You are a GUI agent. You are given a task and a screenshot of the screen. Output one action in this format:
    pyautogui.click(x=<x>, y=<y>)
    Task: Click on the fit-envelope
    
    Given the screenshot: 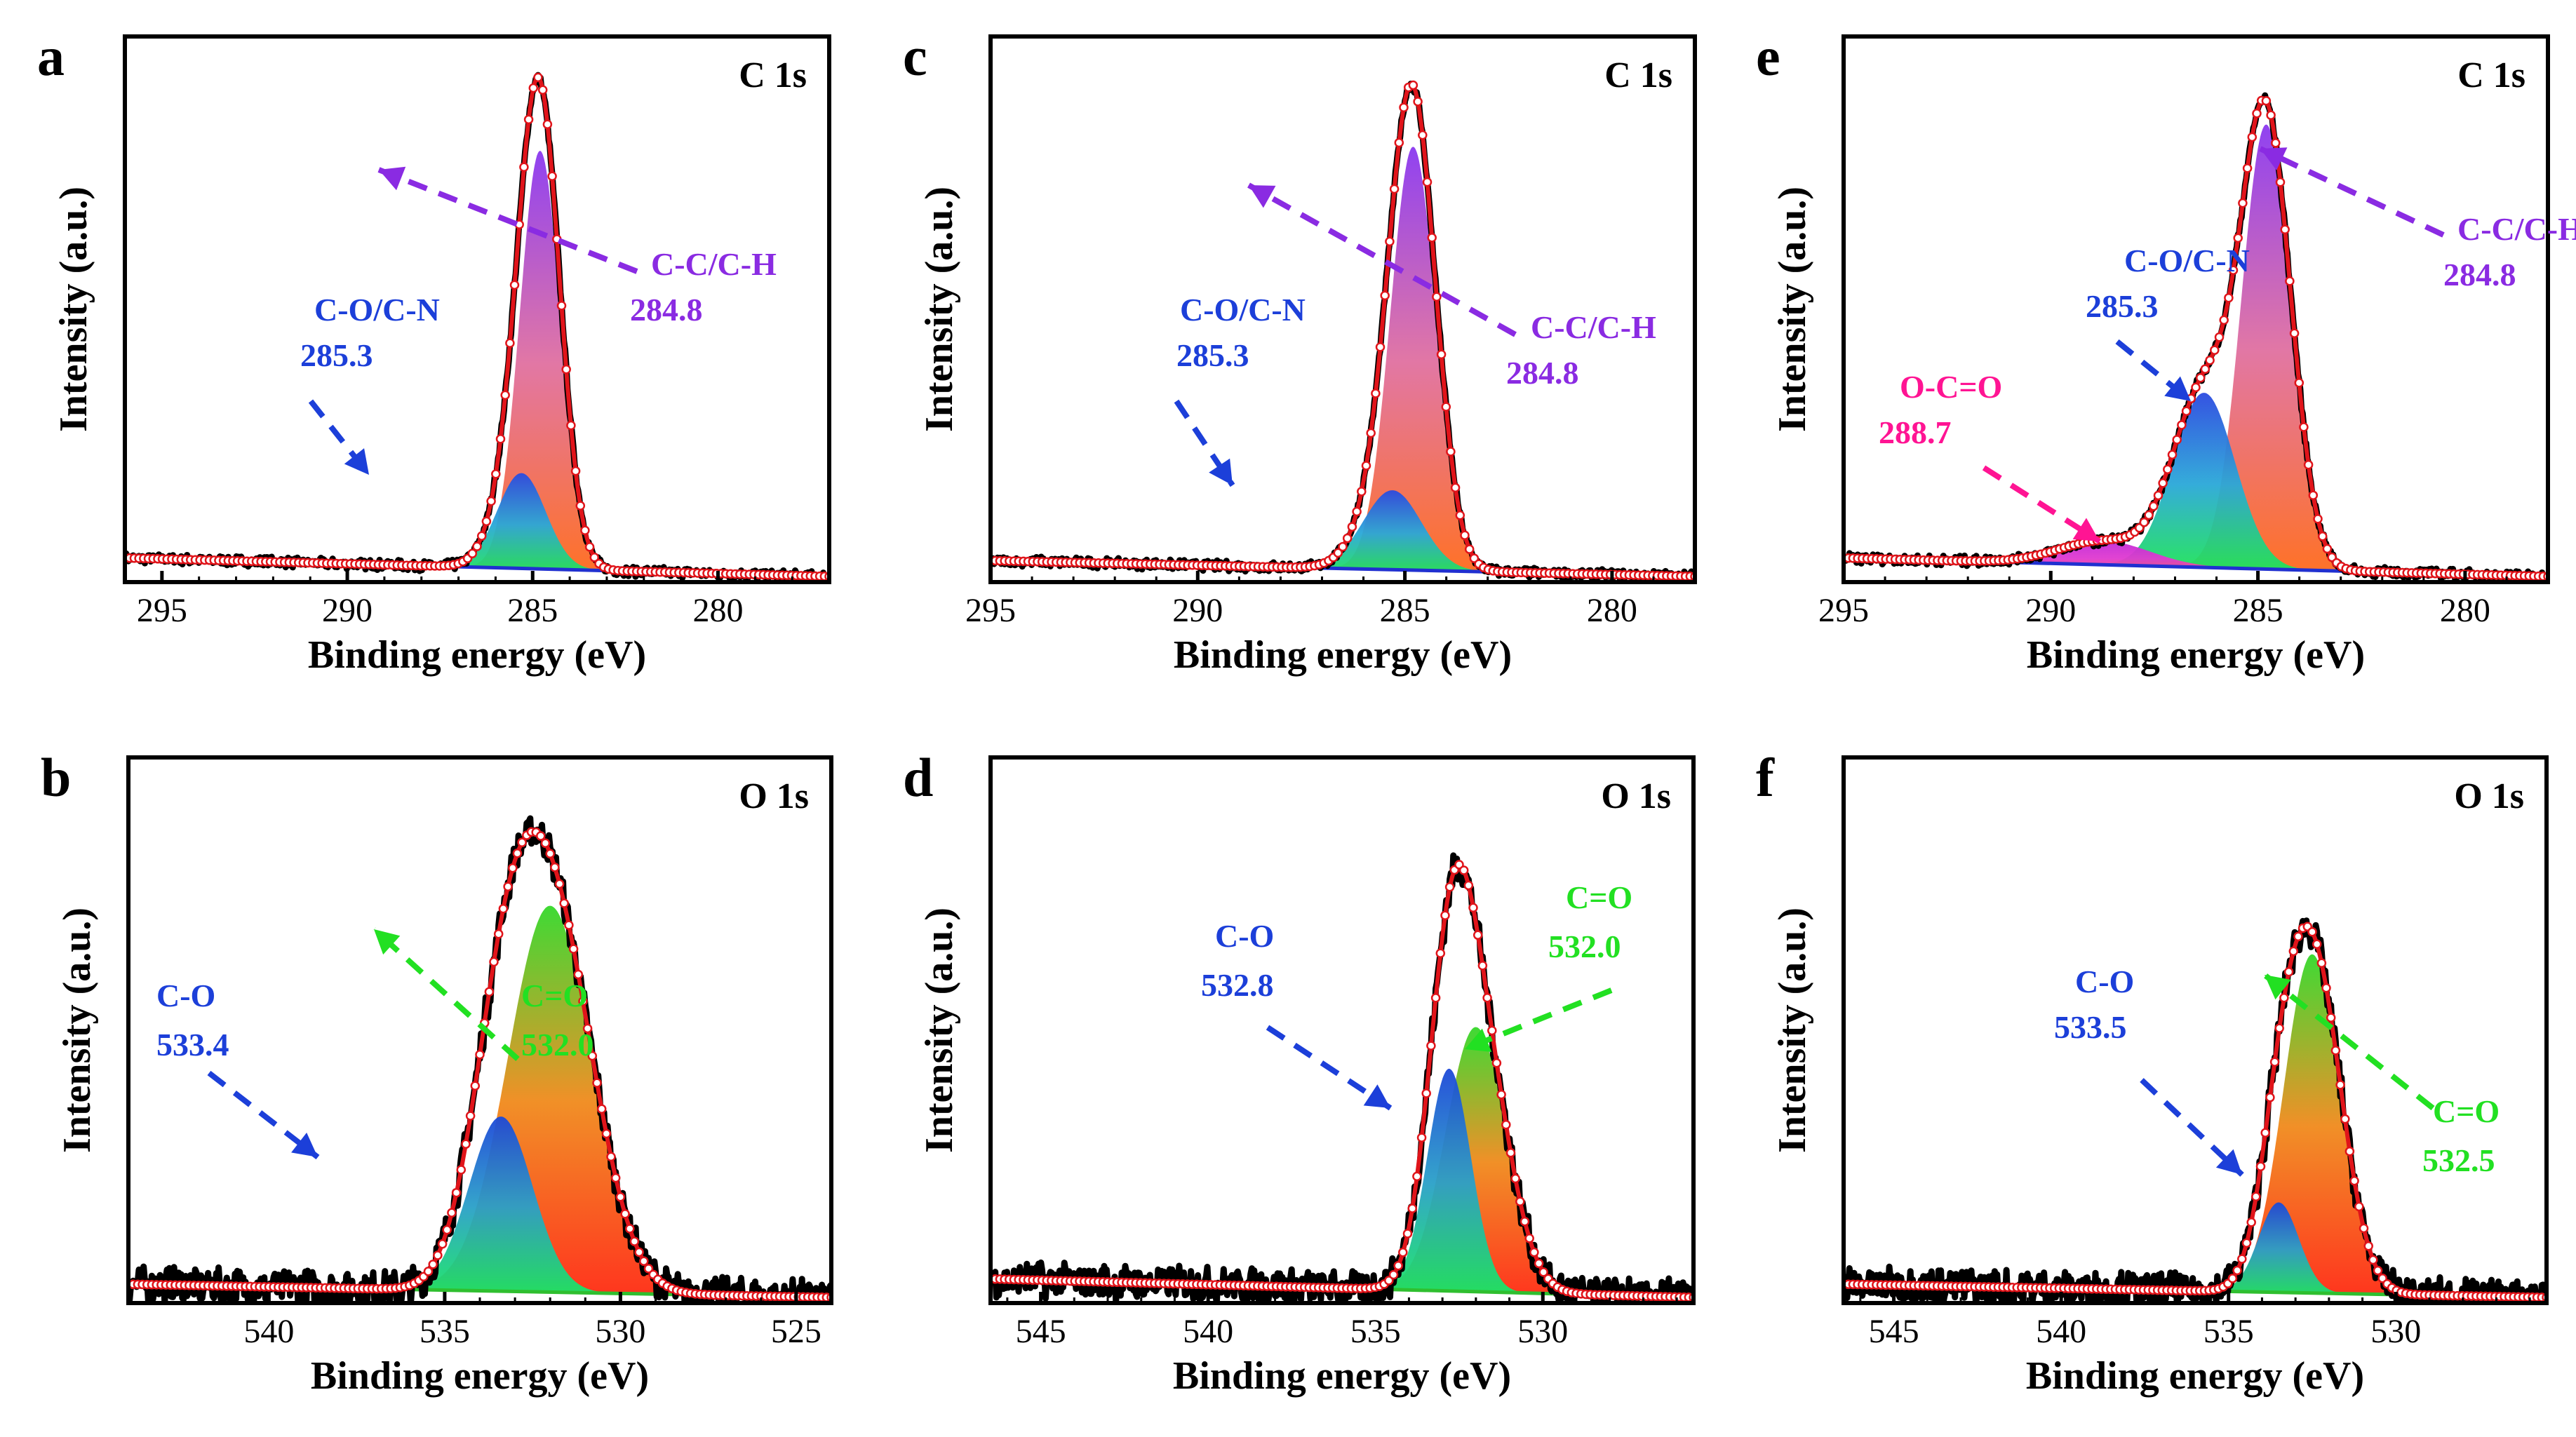 What is the action you would take?
    pyautogui.click(x=477, y=326)
    